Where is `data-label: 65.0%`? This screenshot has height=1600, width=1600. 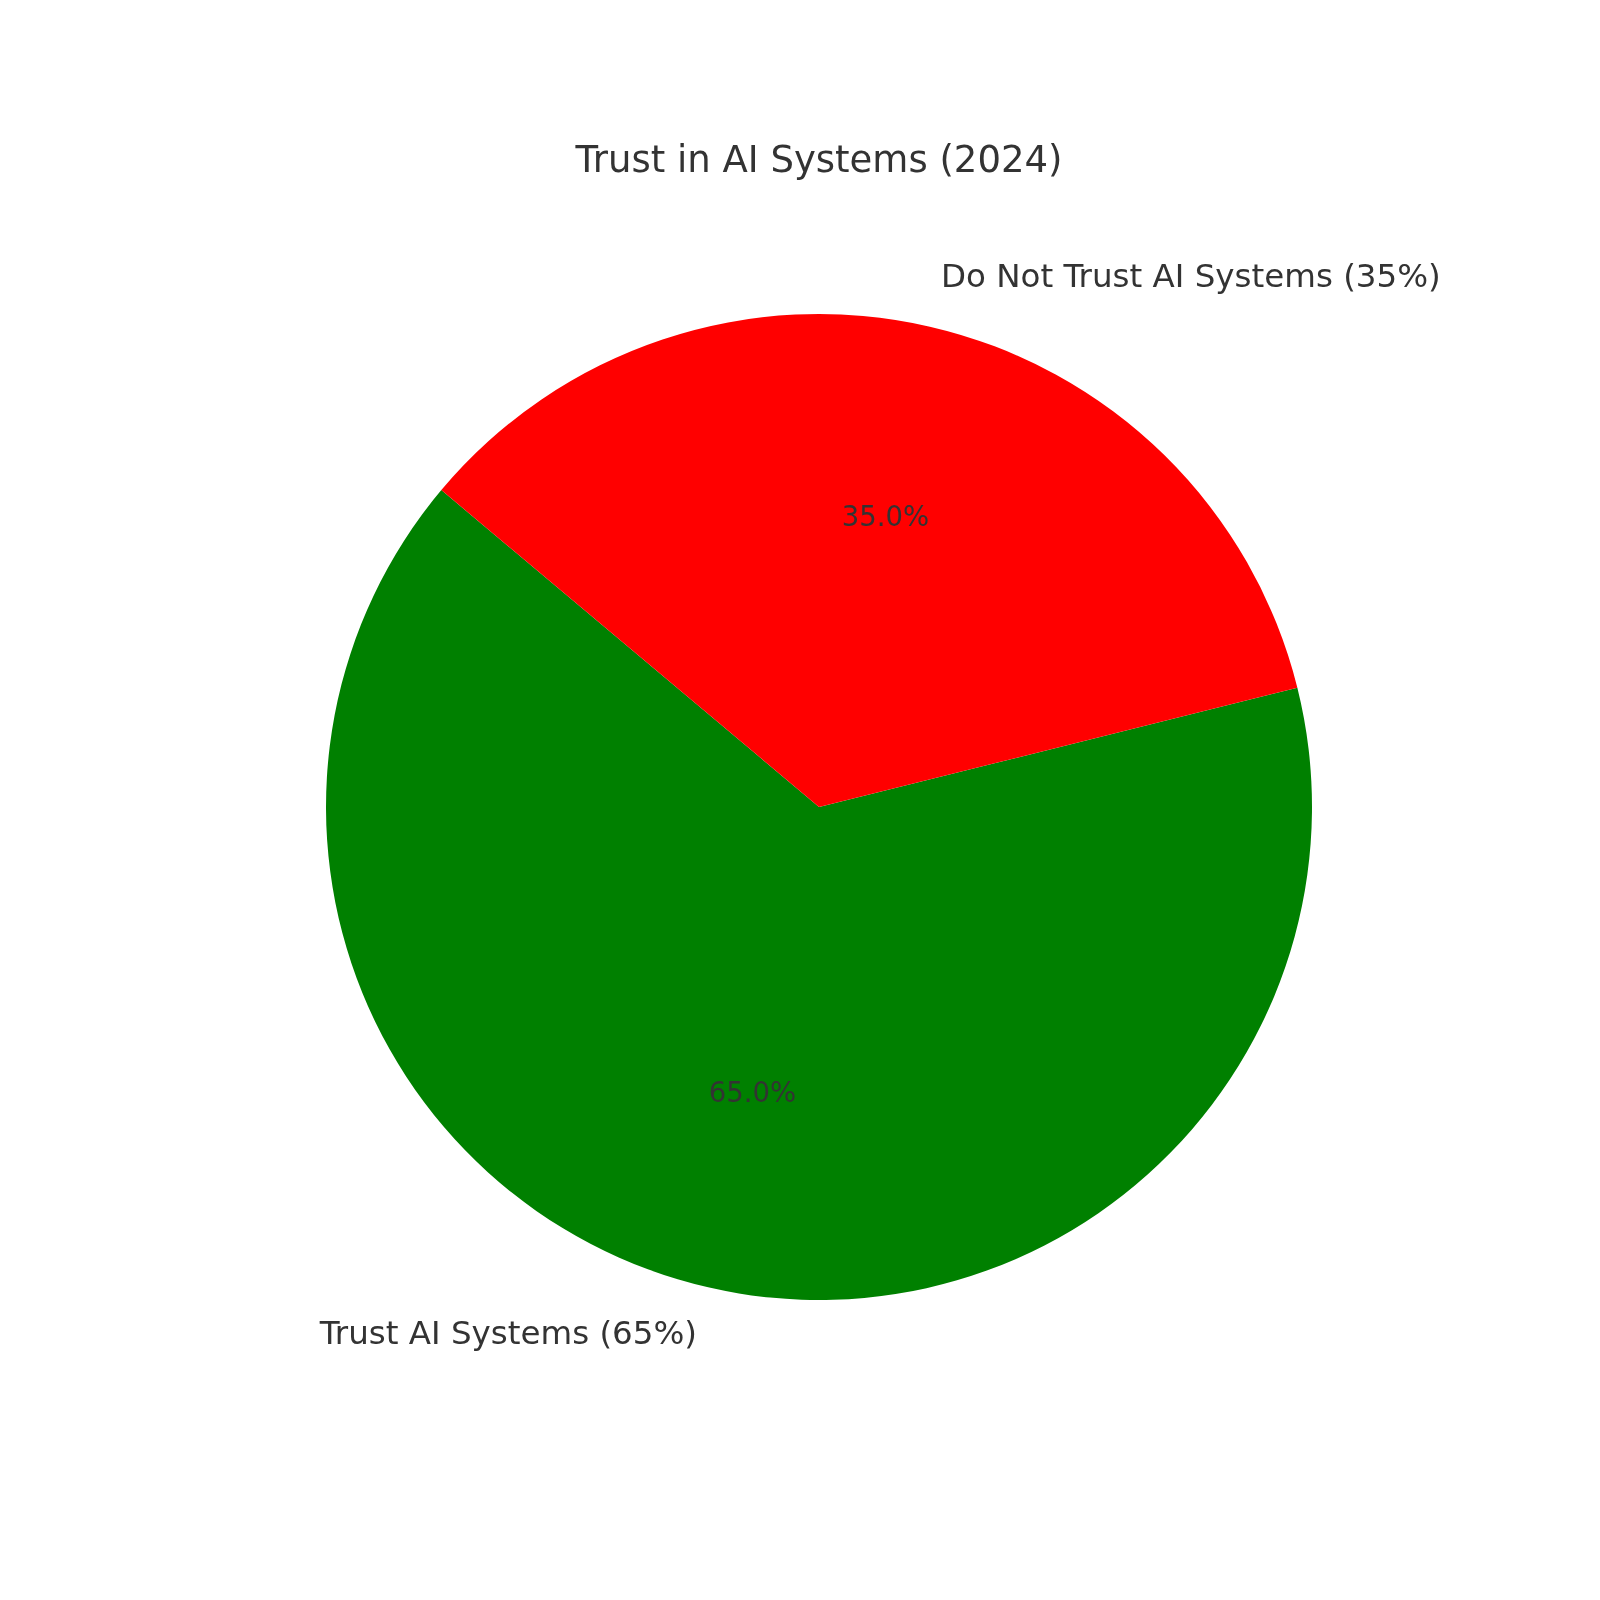 data-label: 65.0% is located at coordinates (752, 1092).